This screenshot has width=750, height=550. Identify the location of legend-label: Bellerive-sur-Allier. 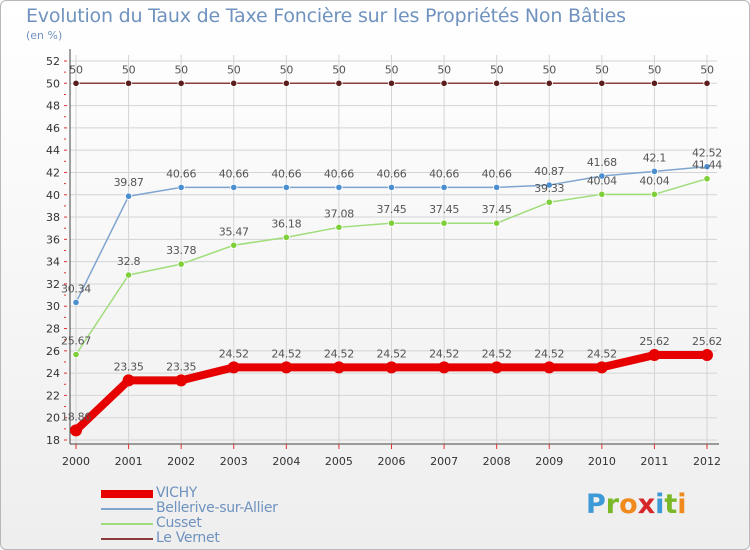
(217, 508).